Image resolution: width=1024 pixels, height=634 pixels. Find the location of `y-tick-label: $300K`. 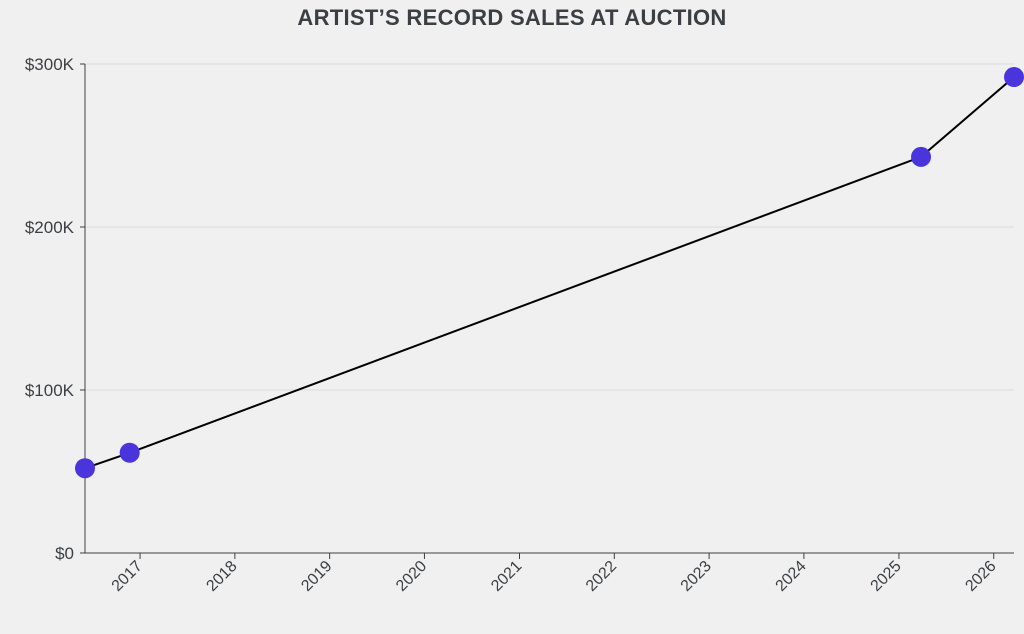

y-tick-label: $300K is located at coordinates (50, 64).